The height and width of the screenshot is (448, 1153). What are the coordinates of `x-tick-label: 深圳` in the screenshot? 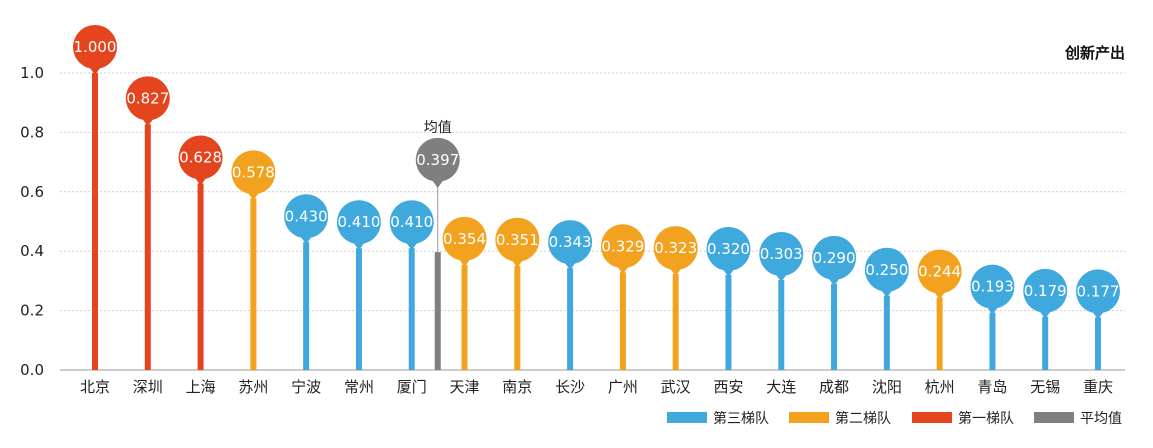 It's located at (148, 387).